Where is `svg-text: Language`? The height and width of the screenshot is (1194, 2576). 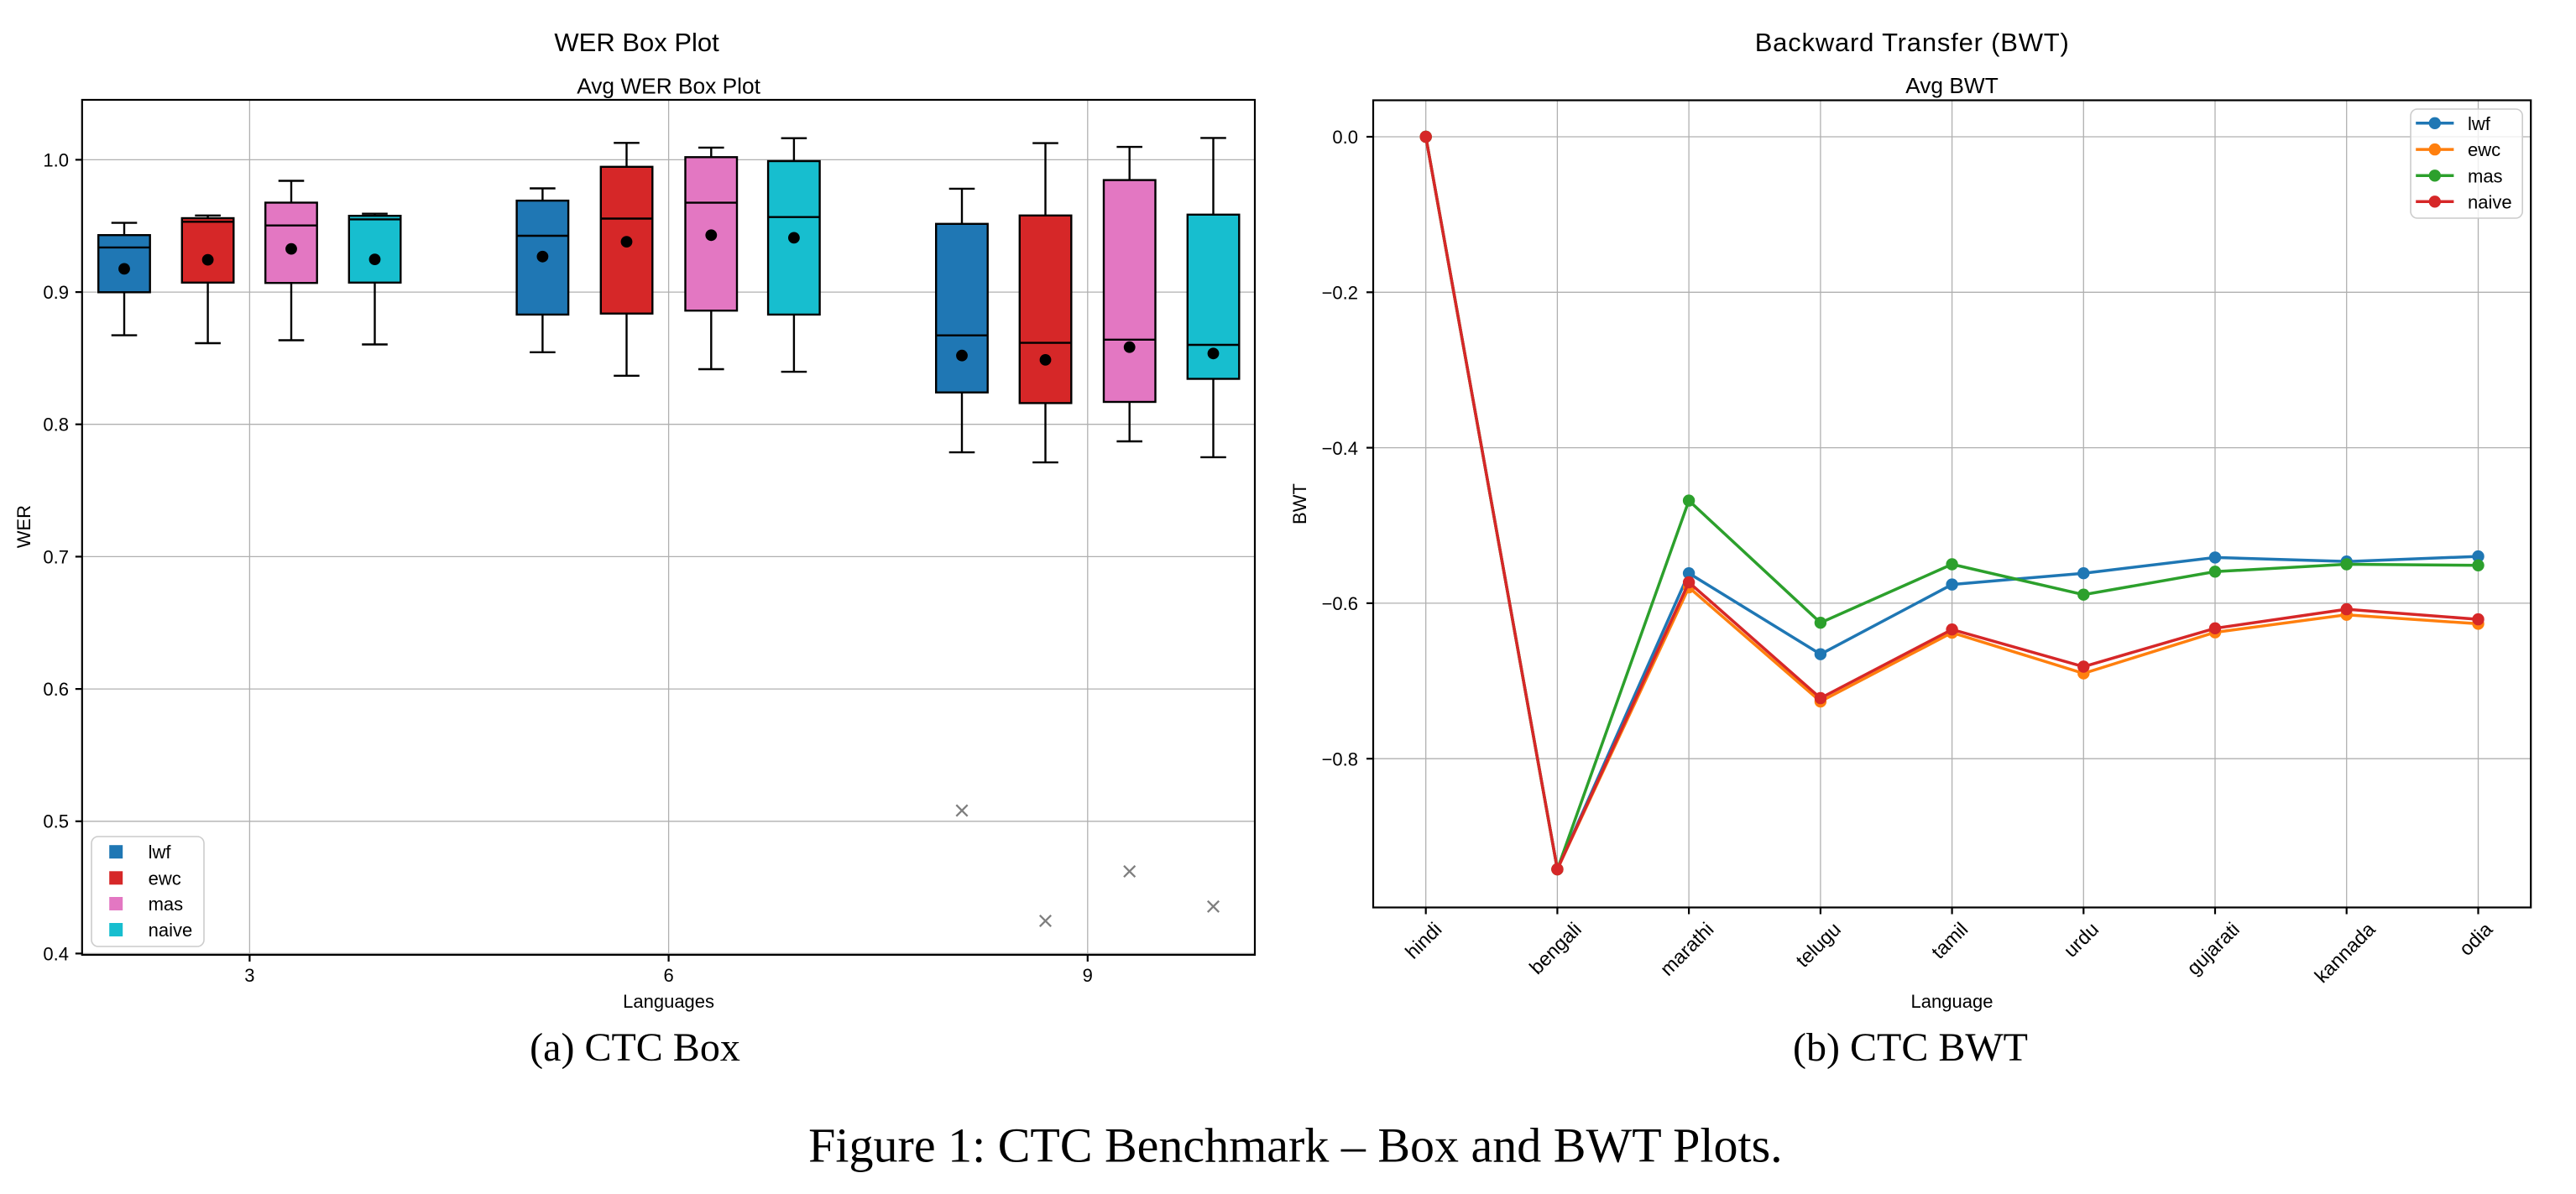 svg-text: Language is located at coordinates (1952, 1001).